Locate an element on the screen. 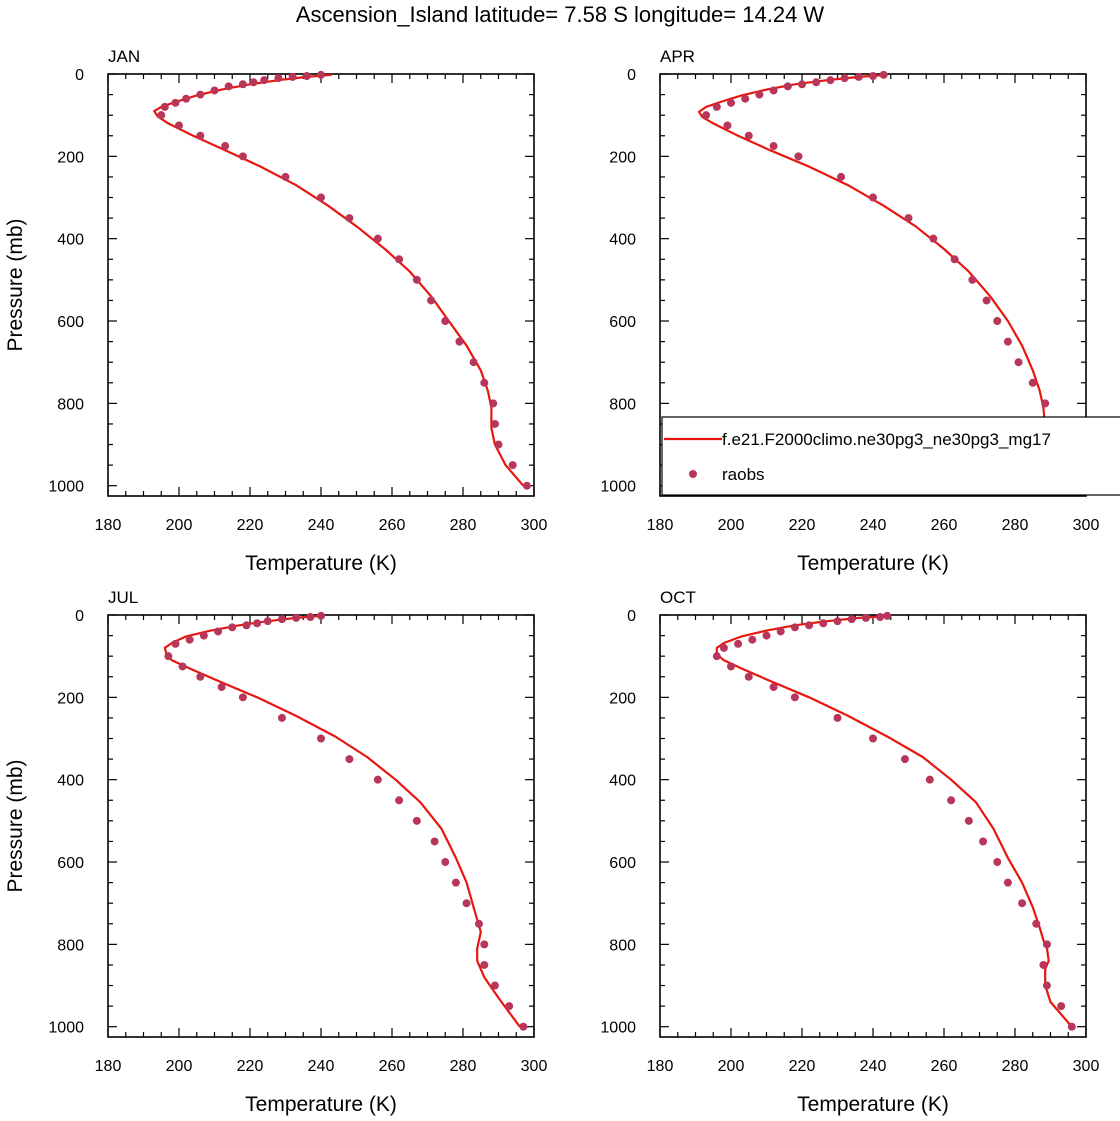 This screenshot has height=1121, width=1120. panel-title: JUL is located at coordinates (123, 597).